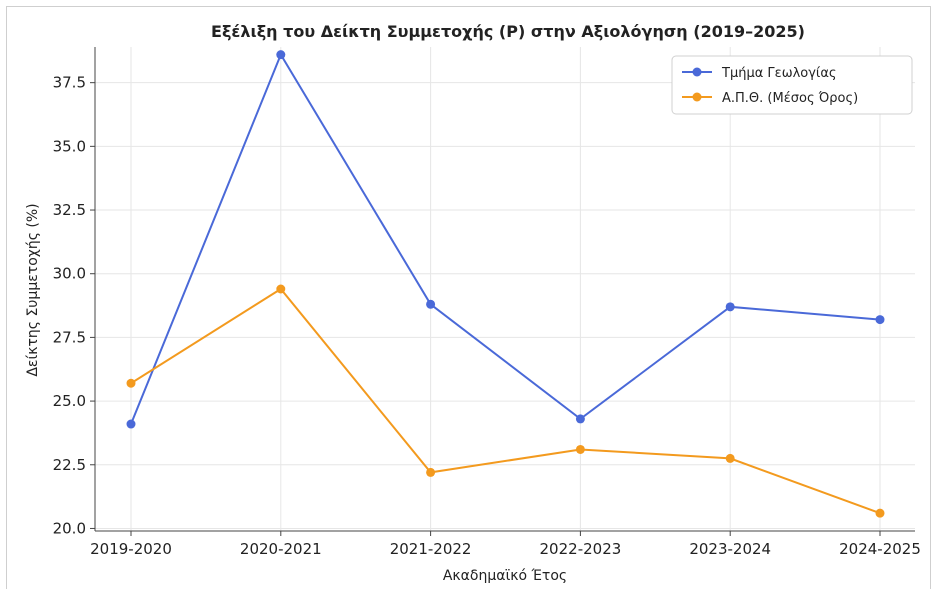 Image resolution: width=937 pixels, height=589 pixels. I want to click on x-tick-label: 2021-2022, so click(431, 549).